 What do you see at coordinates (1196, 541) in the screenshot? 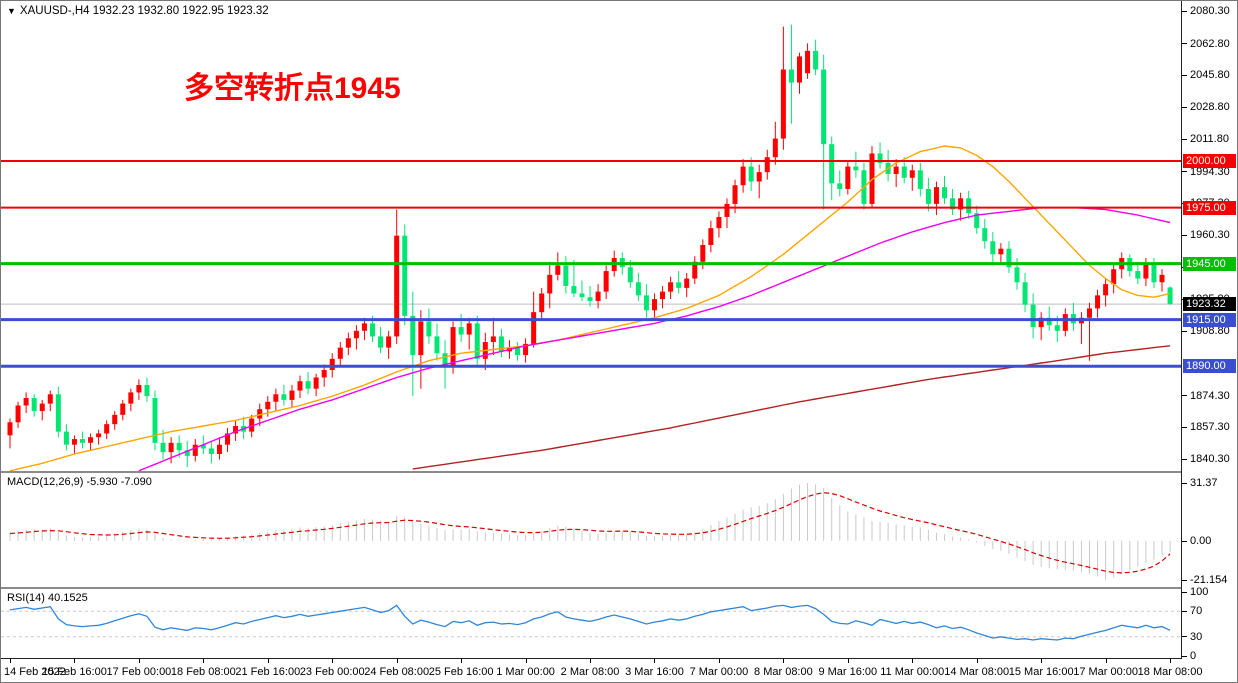
I see `macd-axis-tick: 0.00` at bounding box center [1196, 541].